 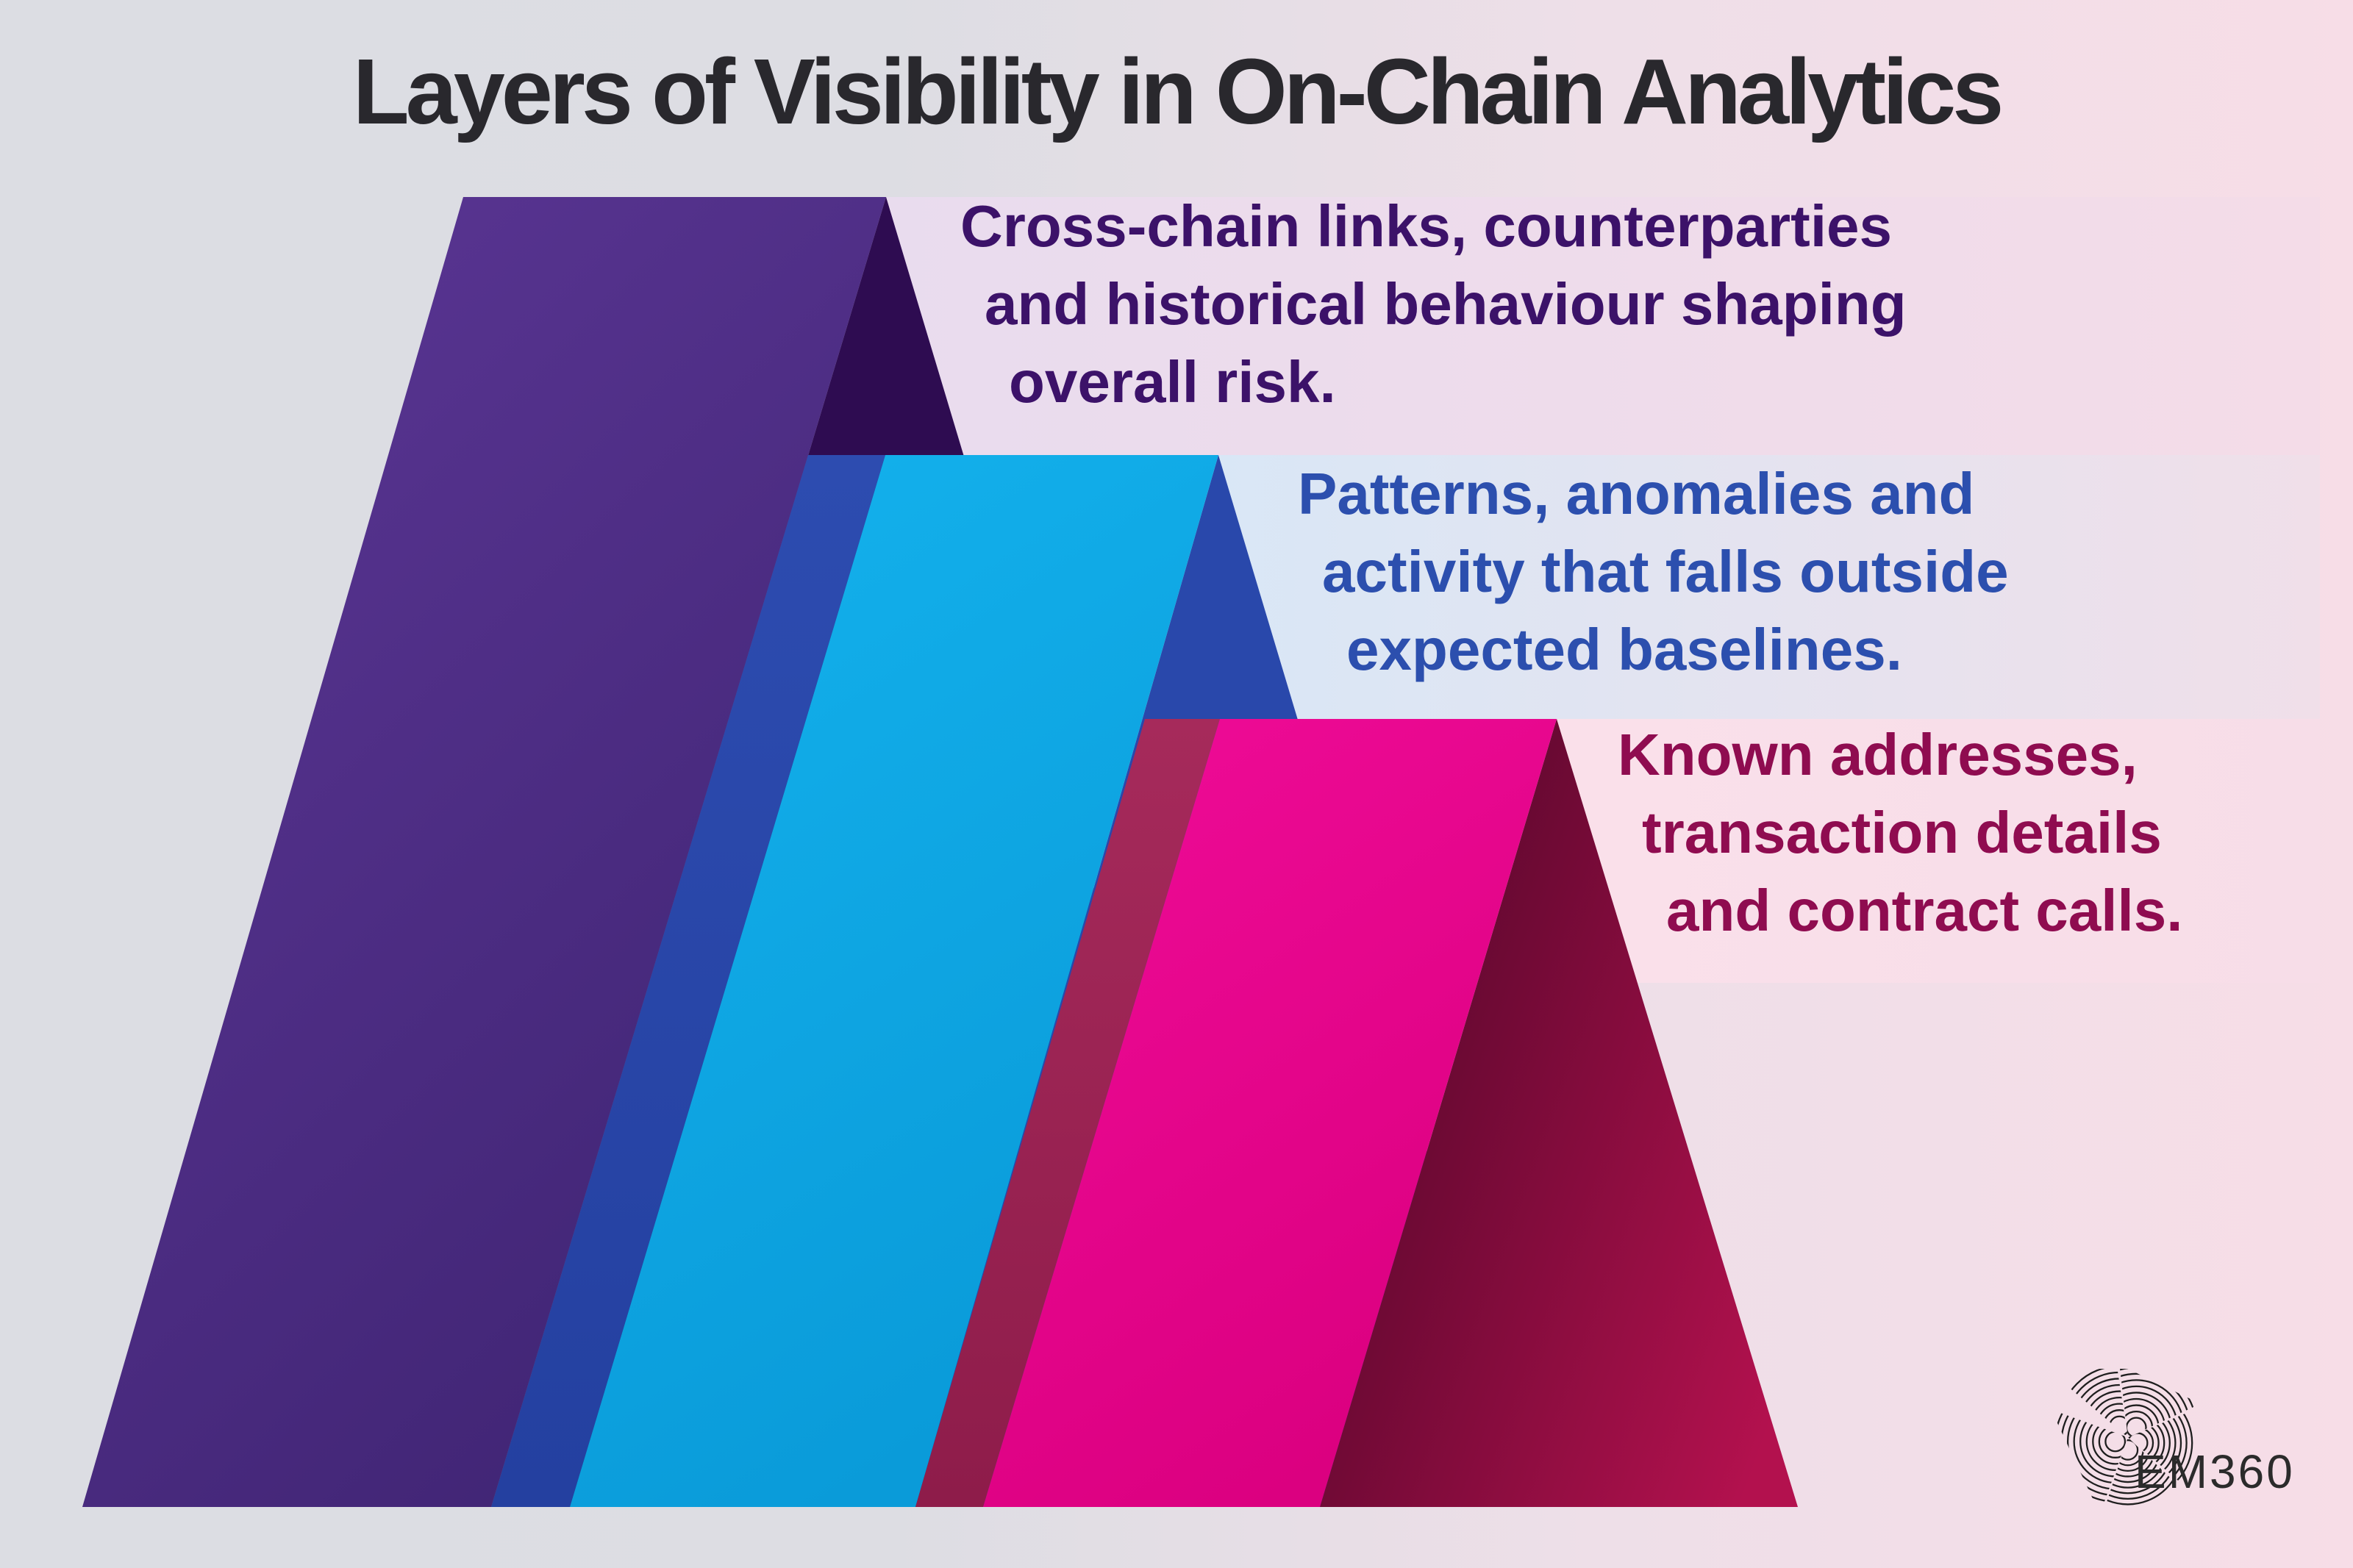 What do you see at coordinates (1878, 754) in the screenshot?
I see `caption-line: Known addresses,` at bounding box center [1878, 754].